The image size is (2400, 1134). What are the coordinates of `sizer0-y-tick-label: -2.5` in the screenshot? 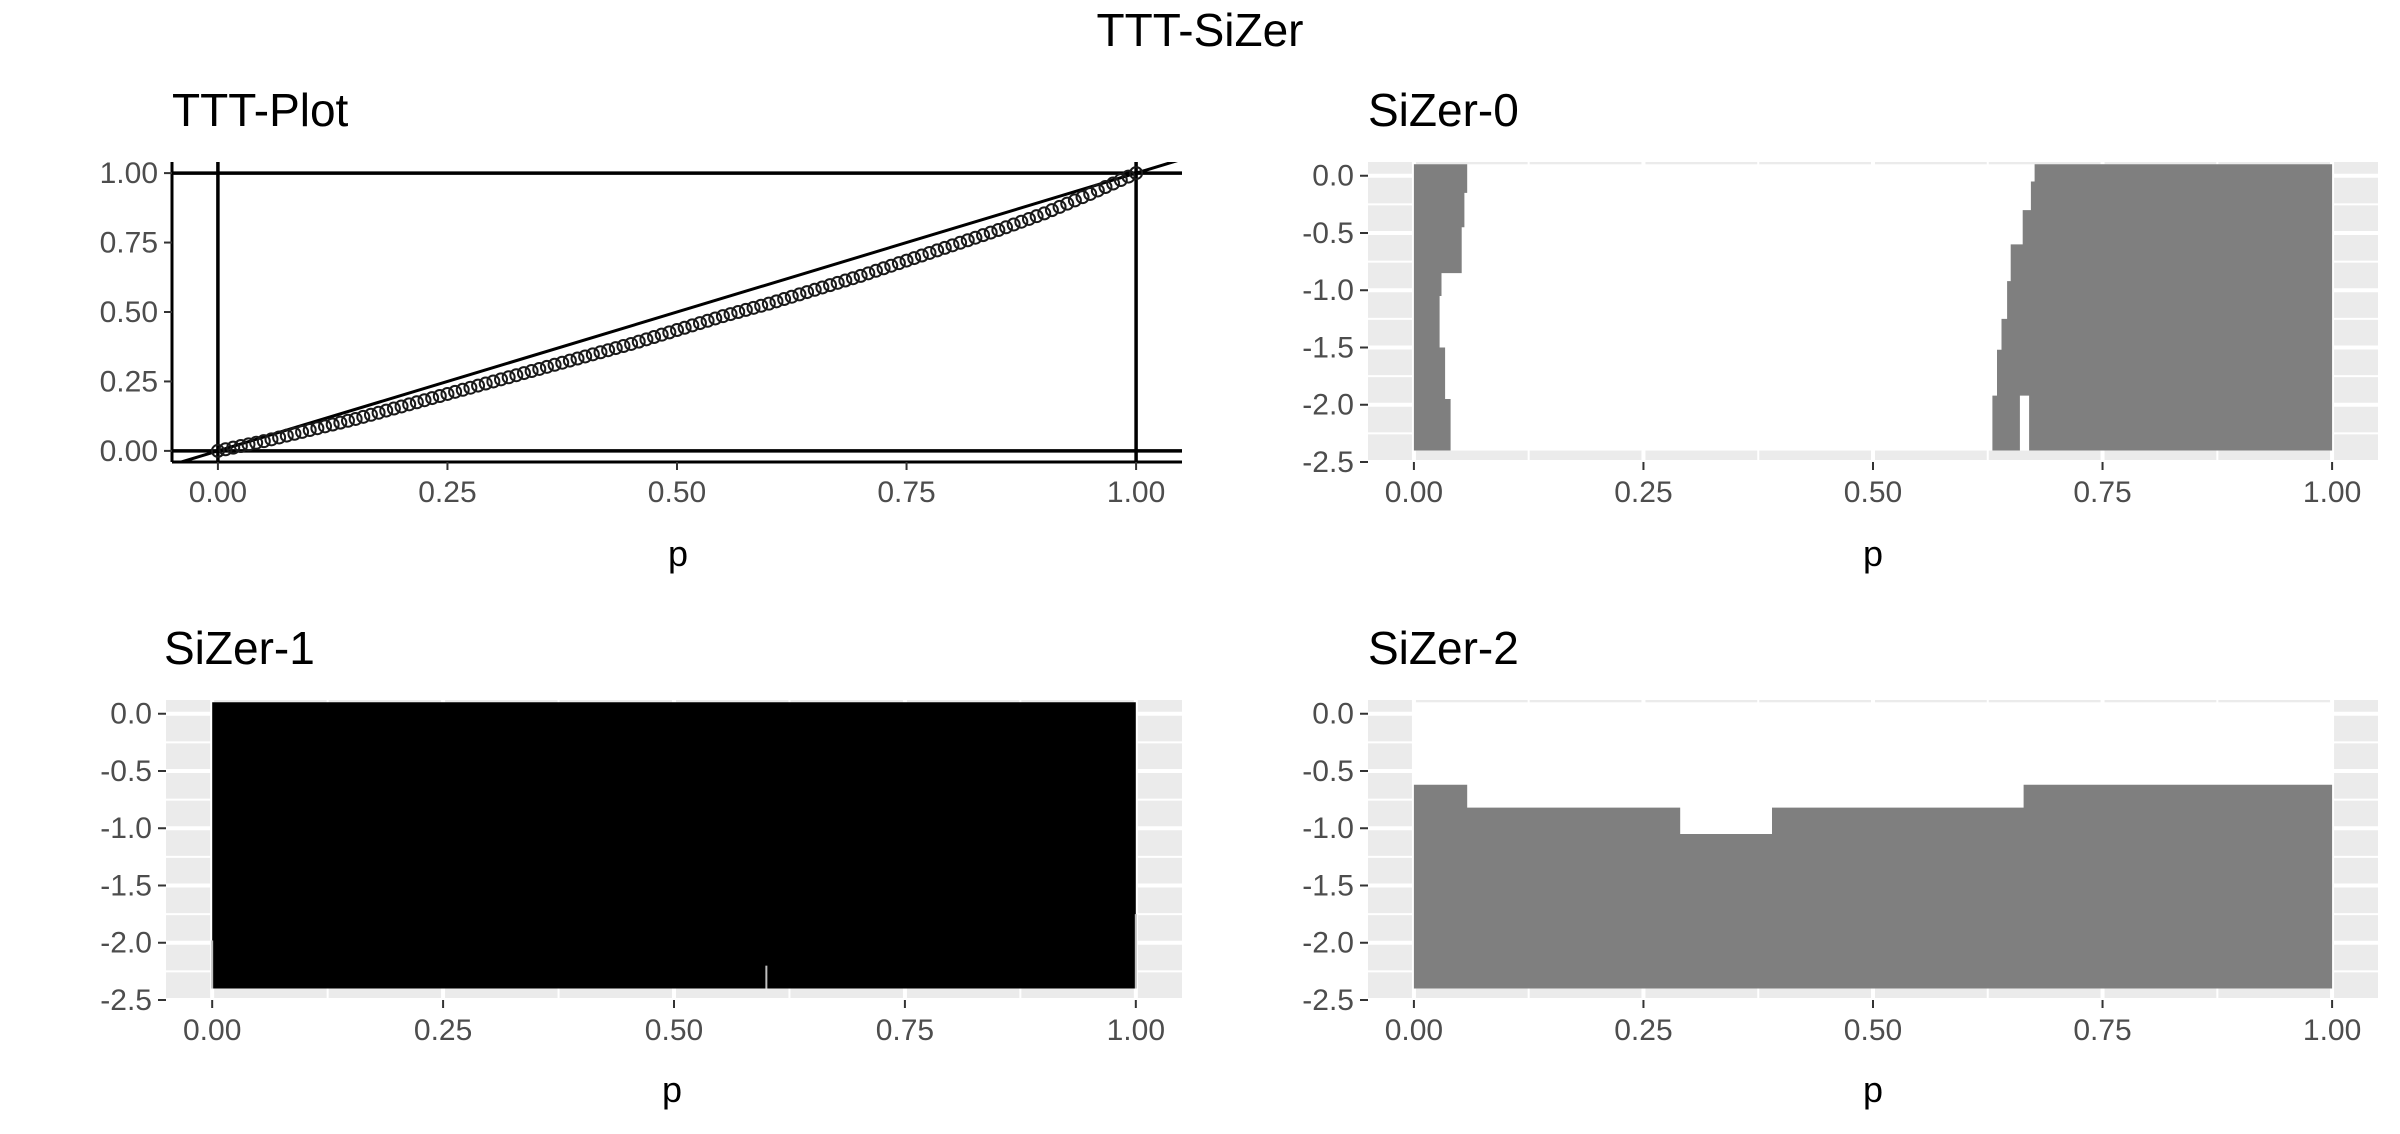 It's located at (1328, 462).